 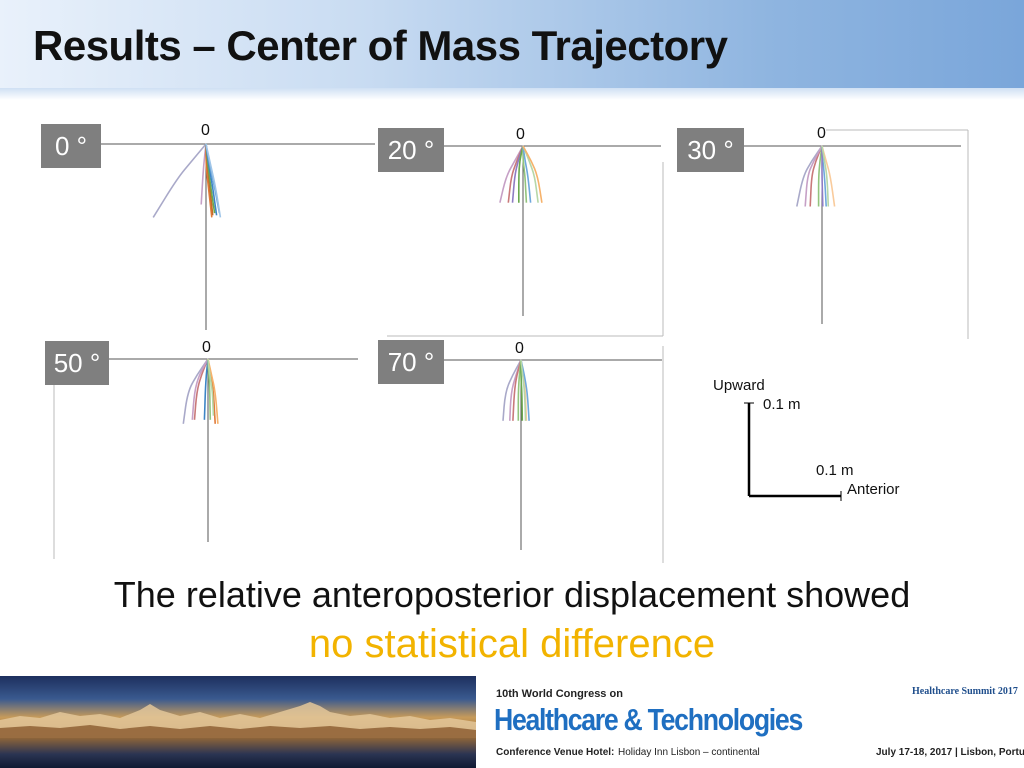 What do you see at coordinates (793, 451) in the screenshot?
I see `scale-axes` at bounding box center [793, 451].